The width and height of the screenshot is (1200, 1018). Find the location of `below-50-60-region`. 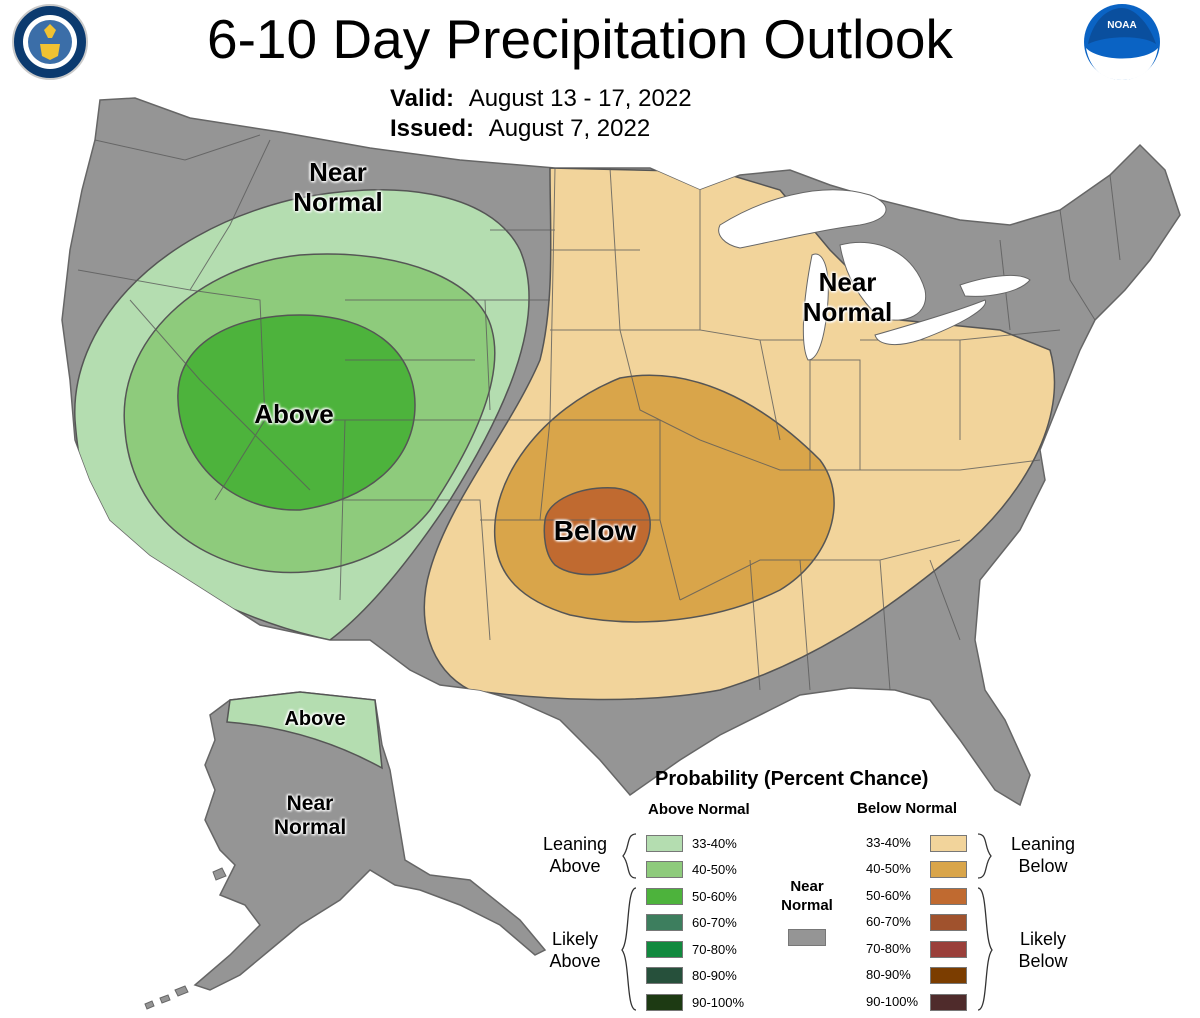

below-50-60-region is located at coordinates (597, 531).